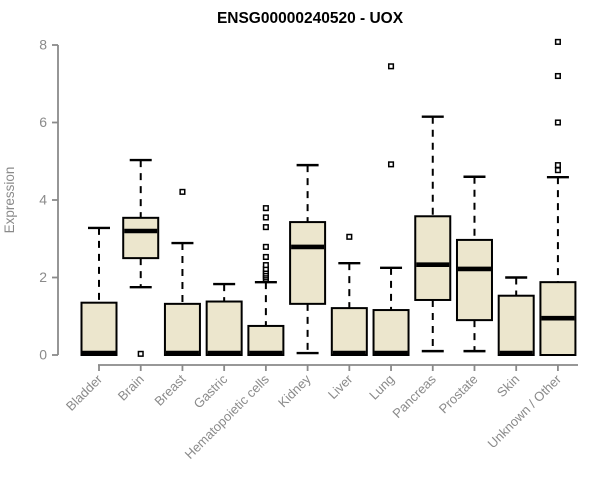 The image size is (600, 500). What do you see at coordinates (169, 389) in the screenshot?
I see `x-tick-label: Breast` at bounding box center [169, 389].